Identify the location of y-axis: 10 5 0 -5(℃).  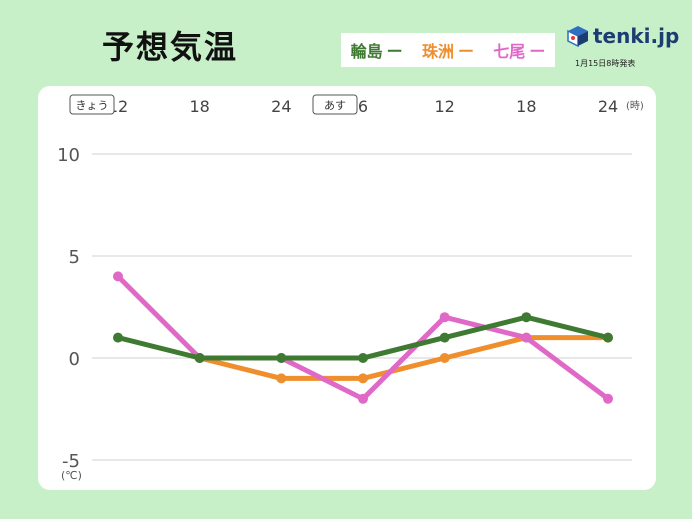
(69, 313).